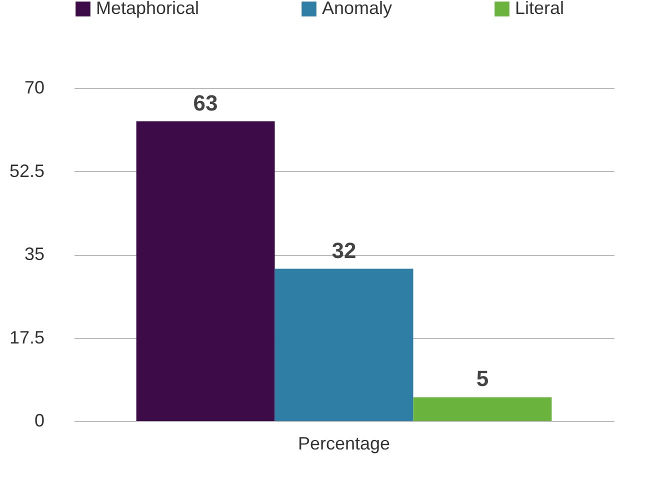 This screenshot has width=671, height=488. Describe the element at coordinates (482, 379) in the screenshot. I see `data-label: 5` at that location.